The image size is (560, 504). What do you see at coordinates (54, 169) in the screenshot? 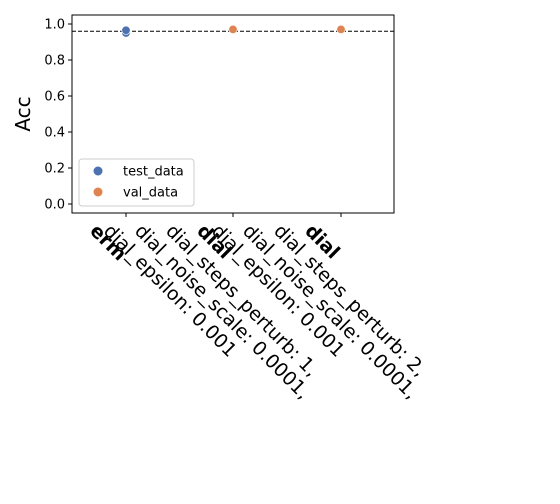
I see `y-tick-label: 0.2` at bounding box center [54, 169].